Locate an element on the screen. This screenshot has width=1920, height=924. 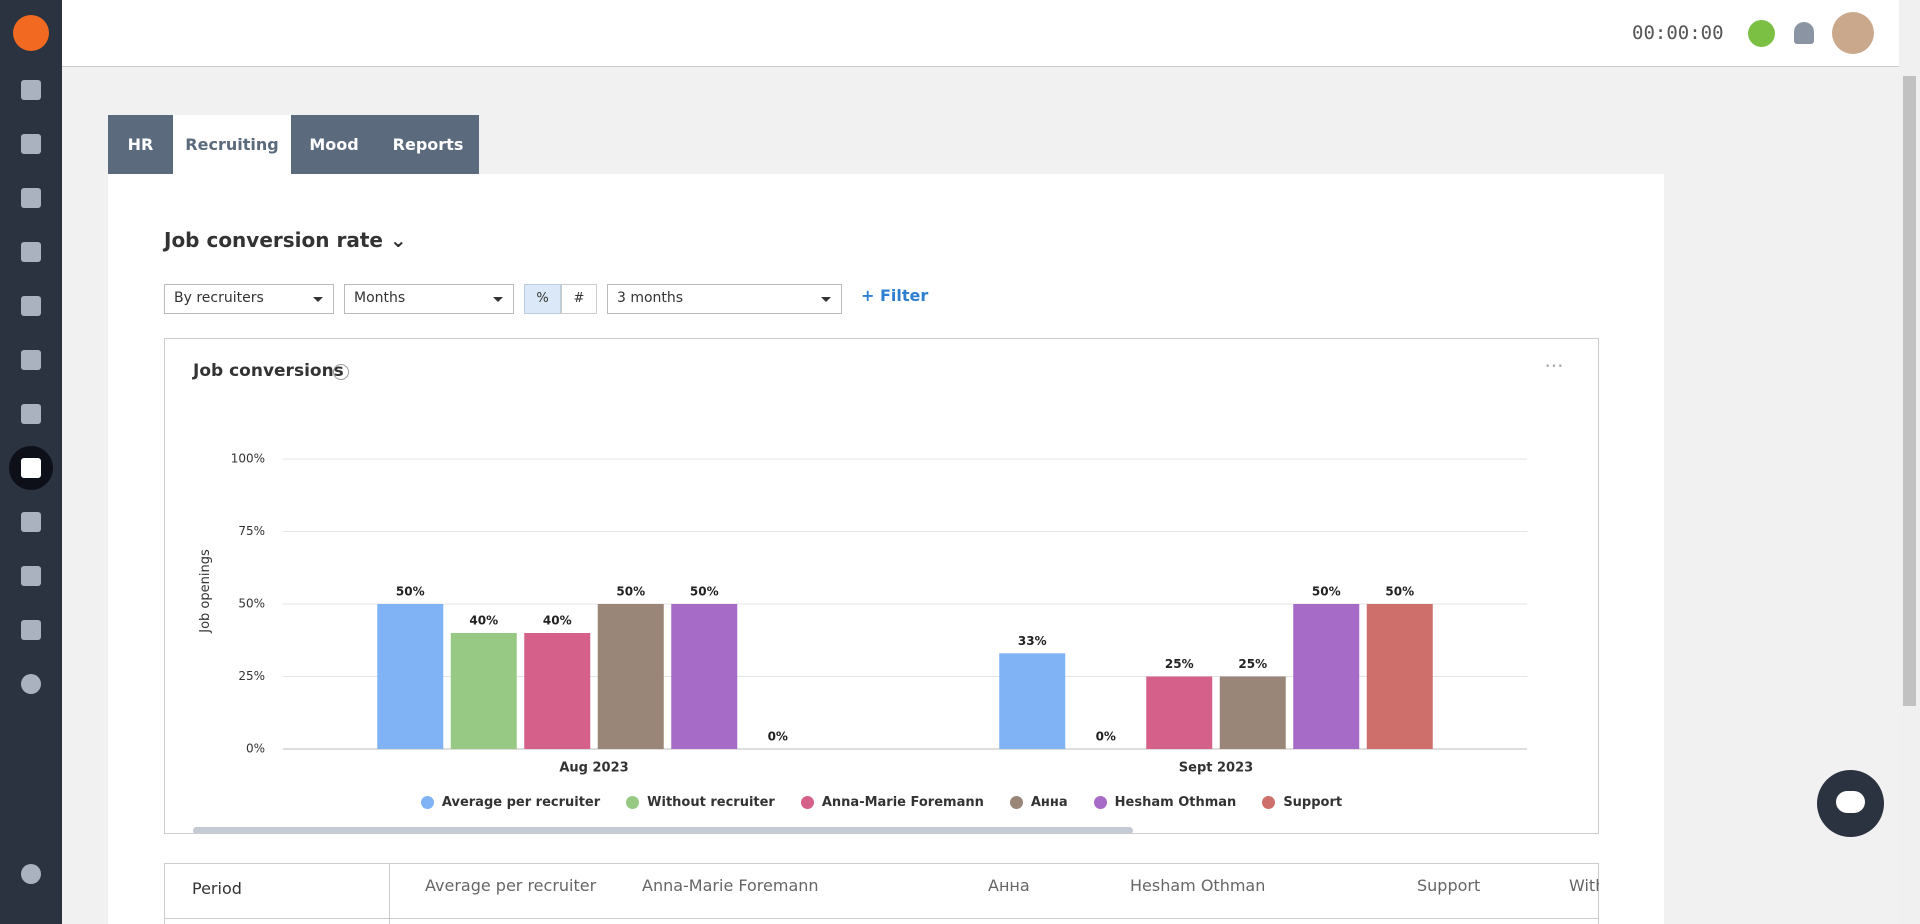
settings-icon is located at coordinates (31, 874).